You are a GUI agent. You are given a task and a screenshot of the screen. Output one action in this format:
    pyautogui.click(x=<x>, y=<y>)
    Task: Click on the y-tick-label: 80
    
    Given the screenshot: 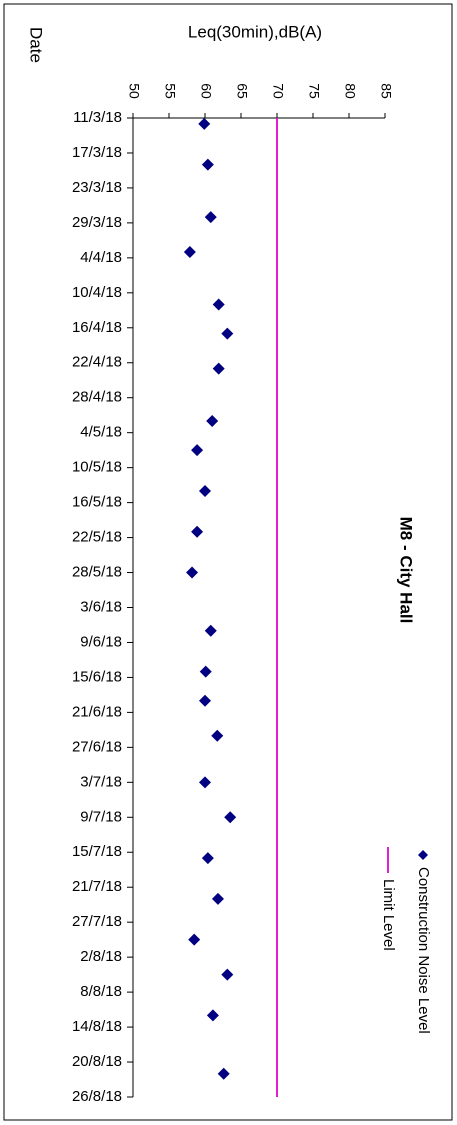 What is the action you would take?
    pyautogui.click(x=350, y=91)
    